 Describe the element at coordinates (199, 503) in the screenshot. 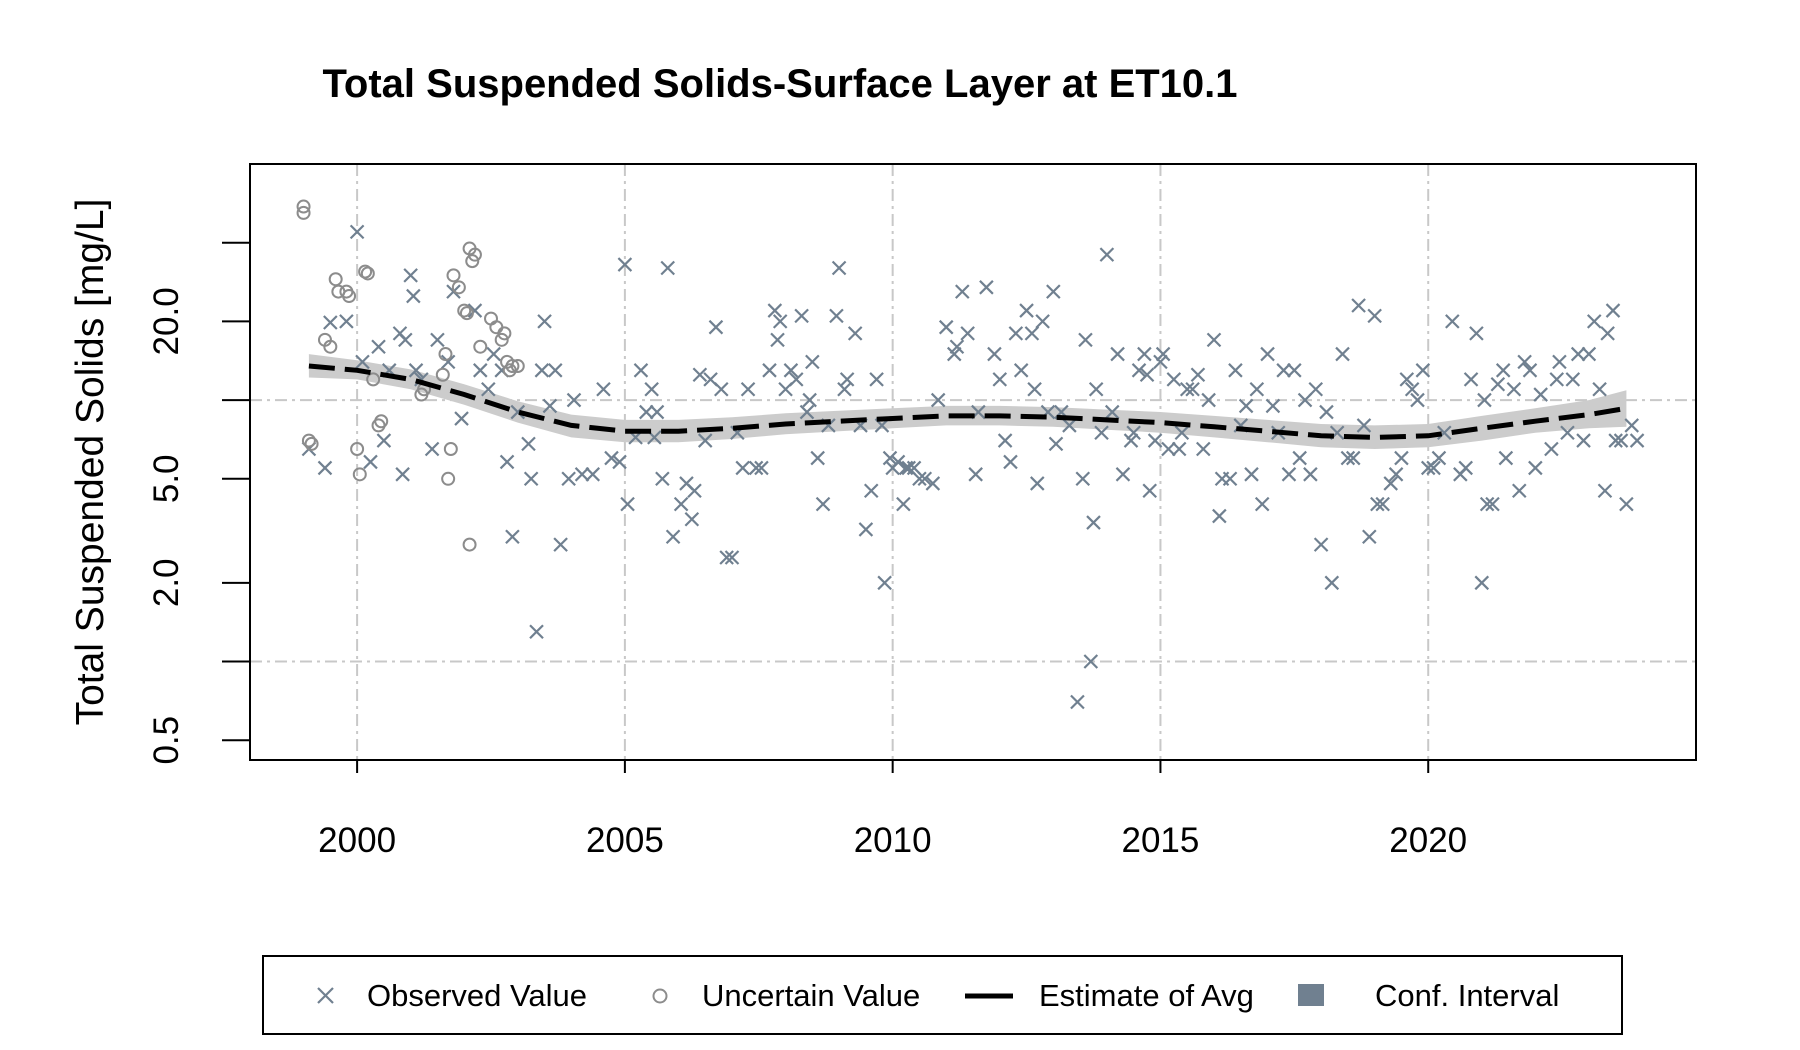

I see `y-axis: 0.5 2.0 5.0 20.0` at that location.